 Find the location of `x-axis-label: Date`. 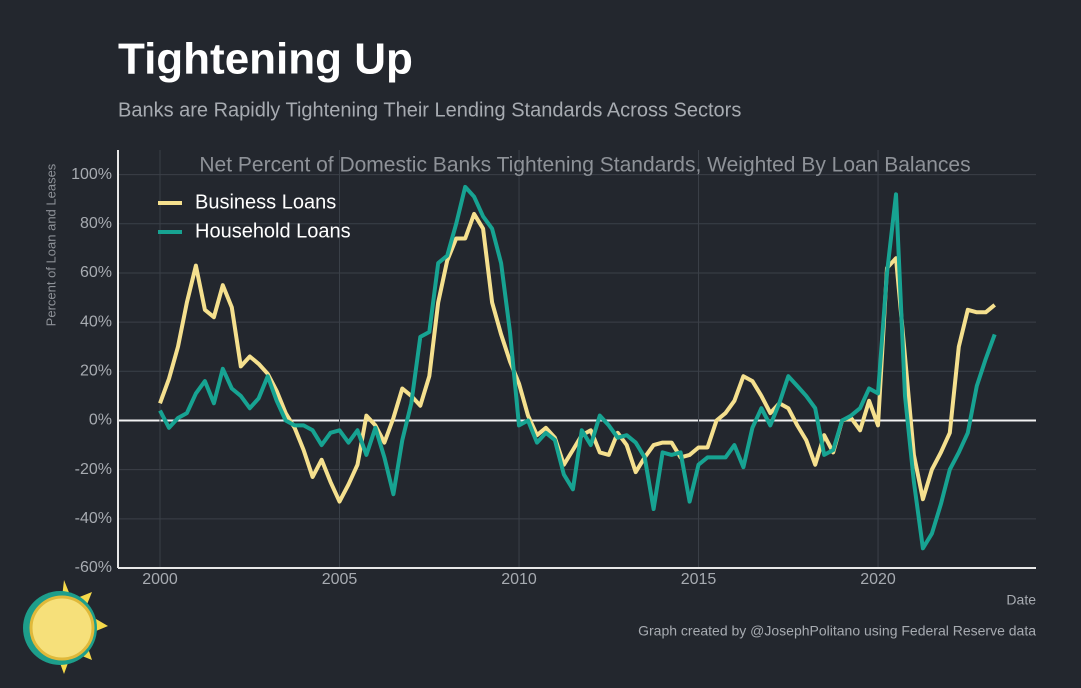

x-axis-label: Date is located at coordinates (1021, 600).